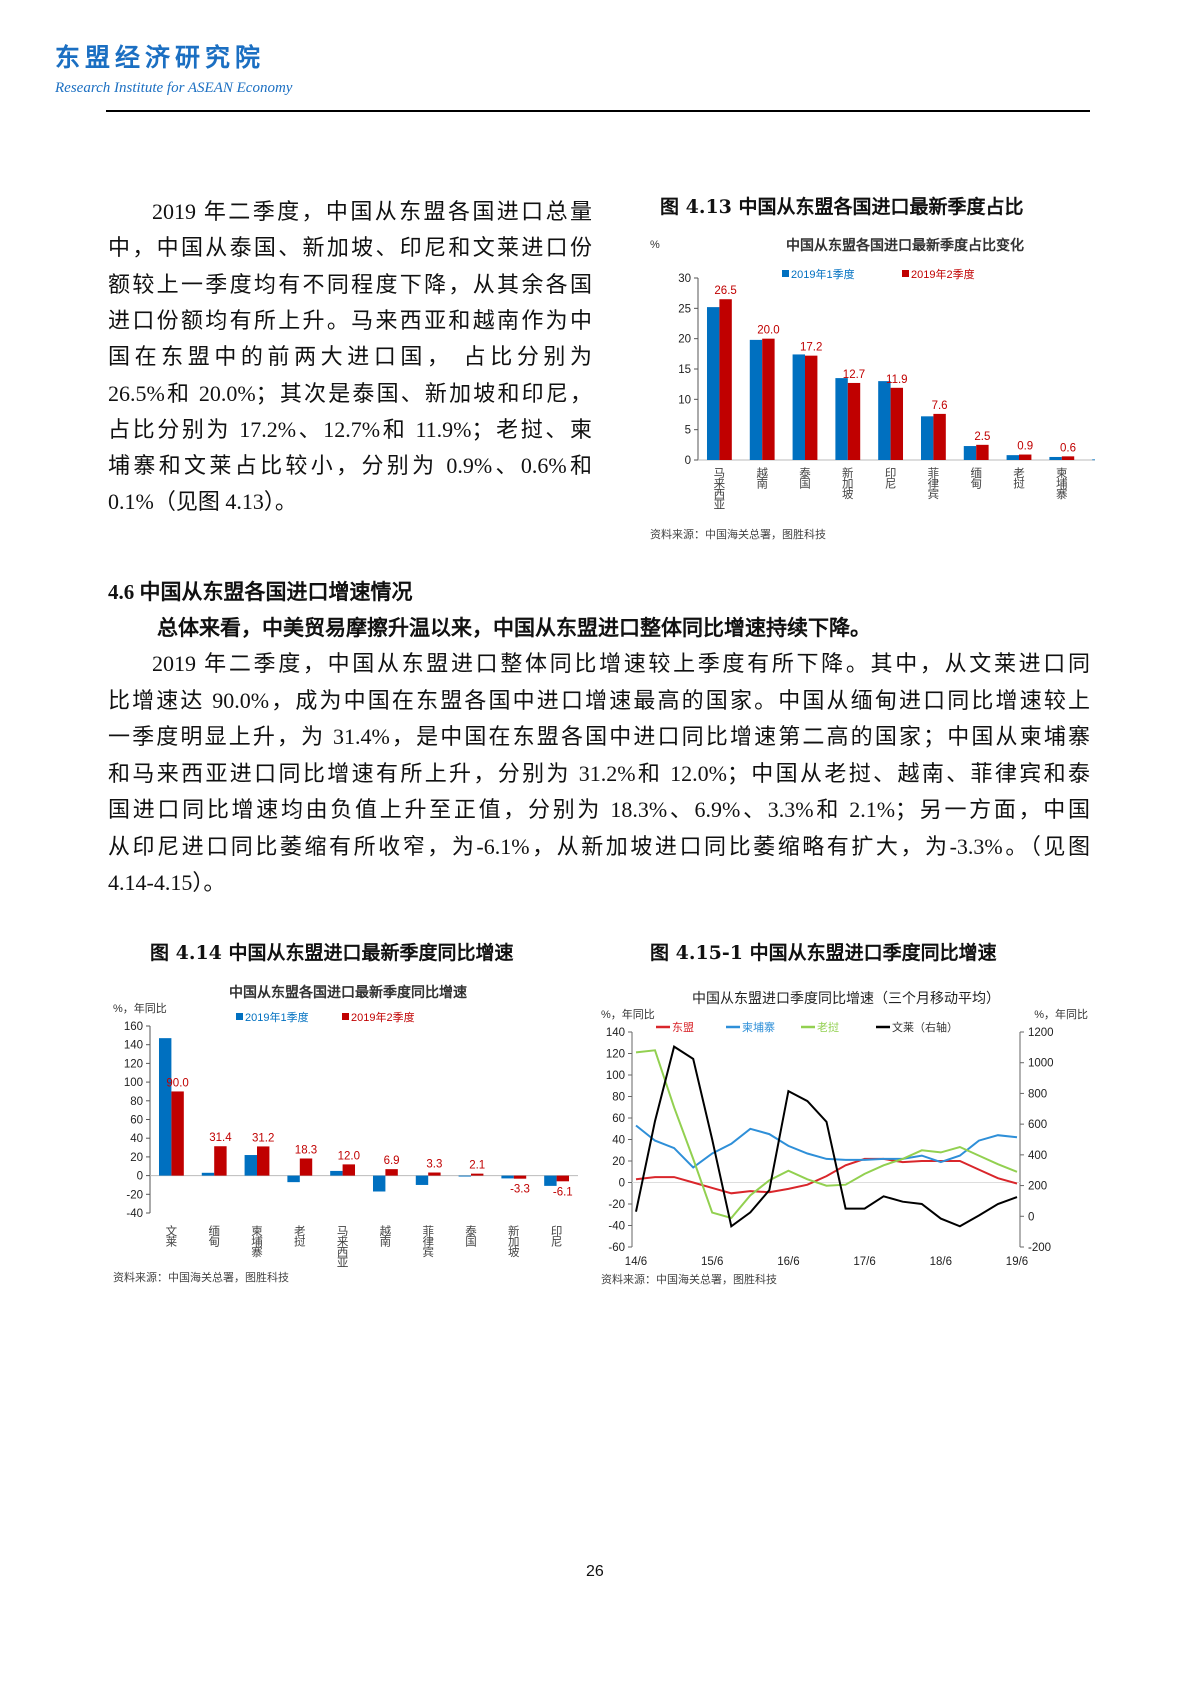 This screenshot has width=1191, height=1684. Describe the element at coordinates (306, 1150) in the screenshot. I see `data-label: 18.3` at that location.